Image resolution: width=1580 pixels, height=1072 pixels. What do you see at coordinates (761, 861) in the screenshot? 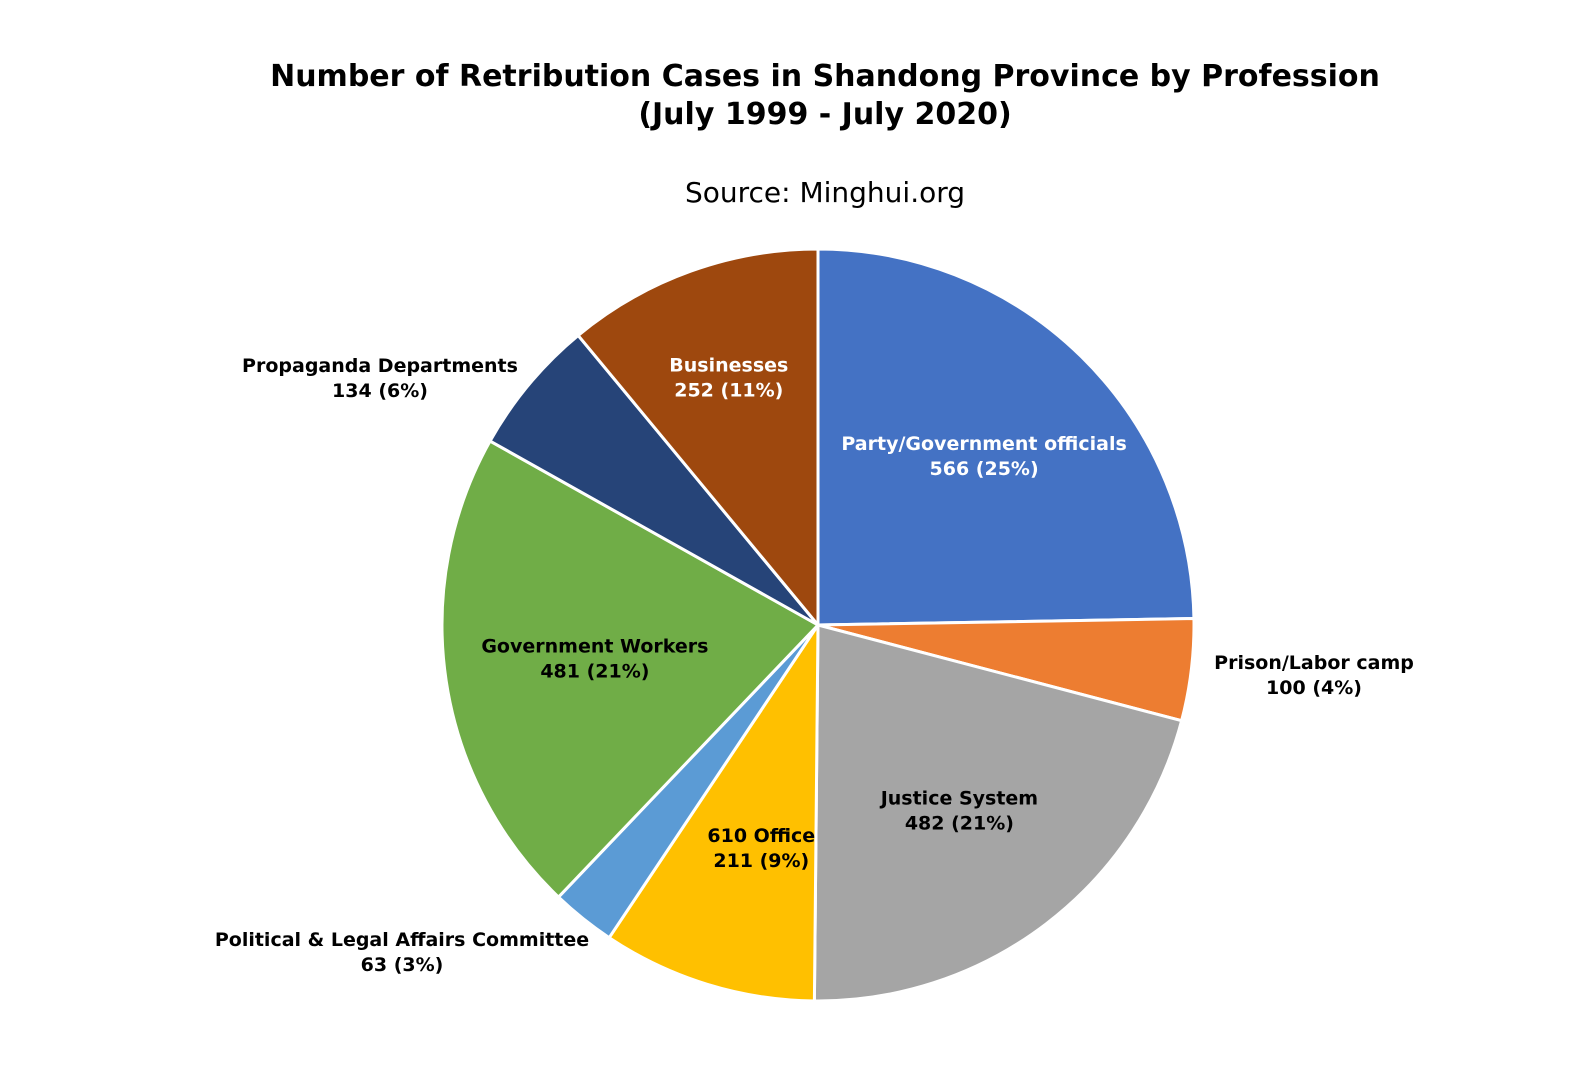
I see `data-label-value: 211 (9%)` at bounding box center [761, 861].